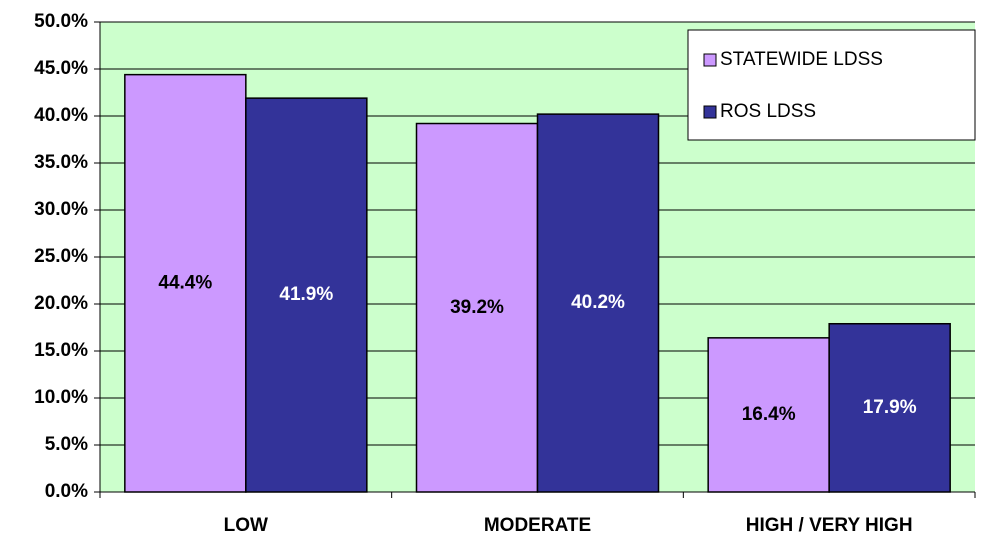  What do you see at coordinates (61, 256) in the screenshot?
I see `y-tick-label: 25.0%` at bounding box center [61, 256].